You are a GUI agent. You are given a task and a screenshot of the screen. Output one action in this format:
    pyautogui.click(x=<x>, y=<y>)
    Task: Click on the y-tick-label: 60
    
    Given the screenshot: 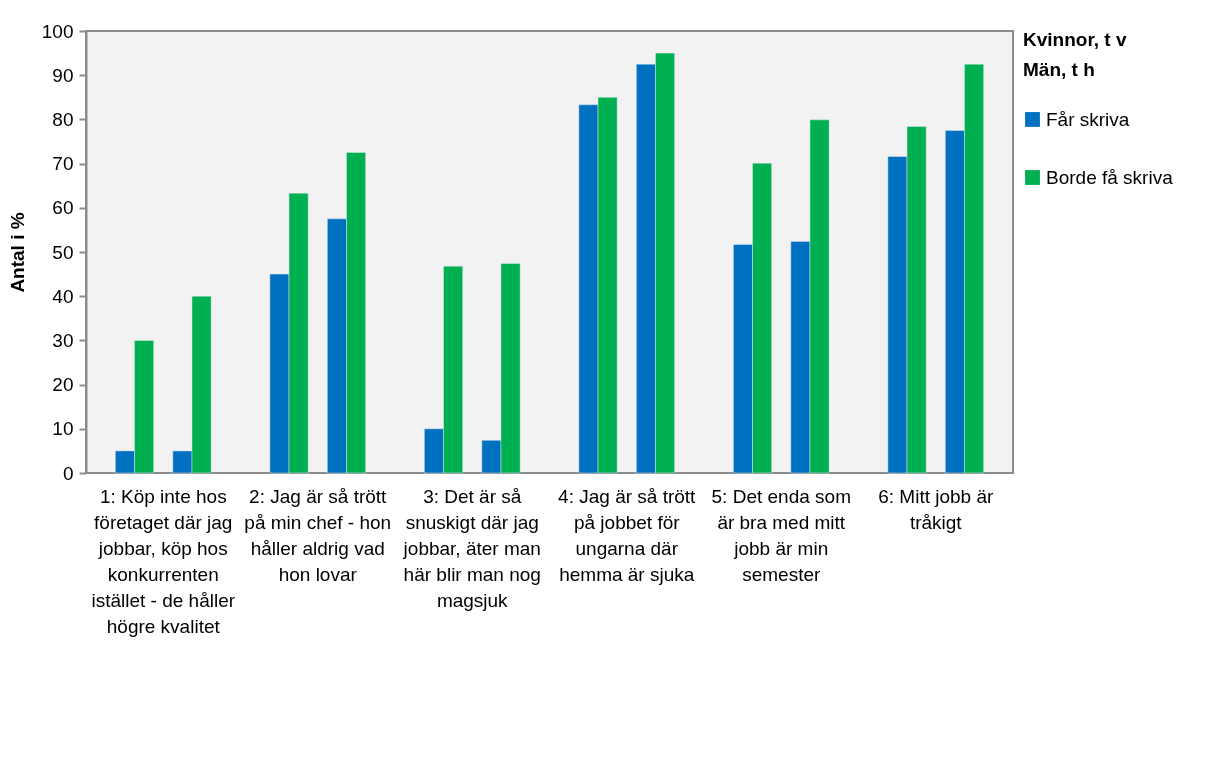 What is the action you would take?
    pyautogui.click(x=63, y=208)
    